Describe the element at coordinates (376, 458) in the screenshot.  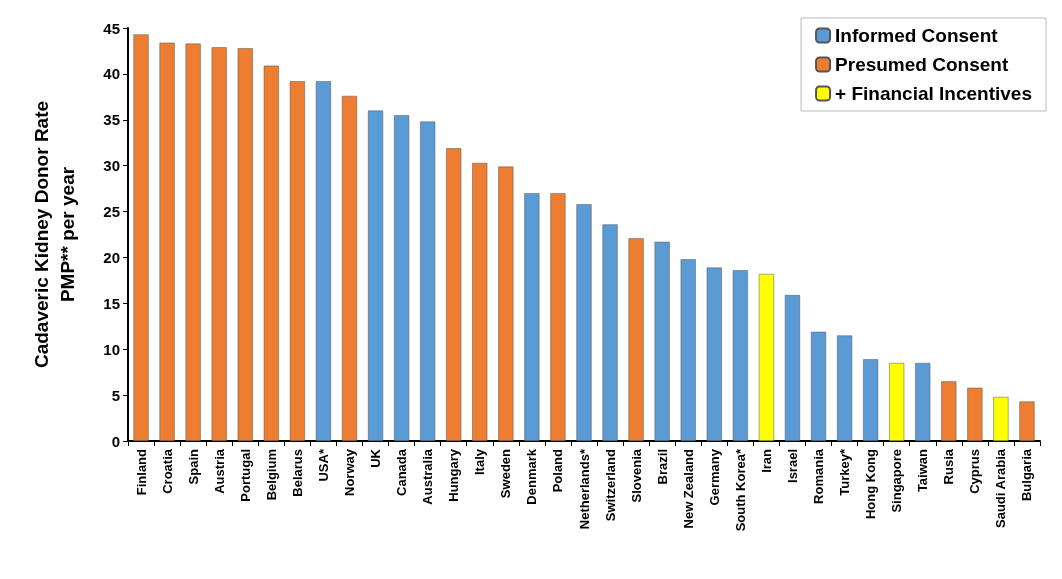
I see `x-tick-label: UK` at that location.